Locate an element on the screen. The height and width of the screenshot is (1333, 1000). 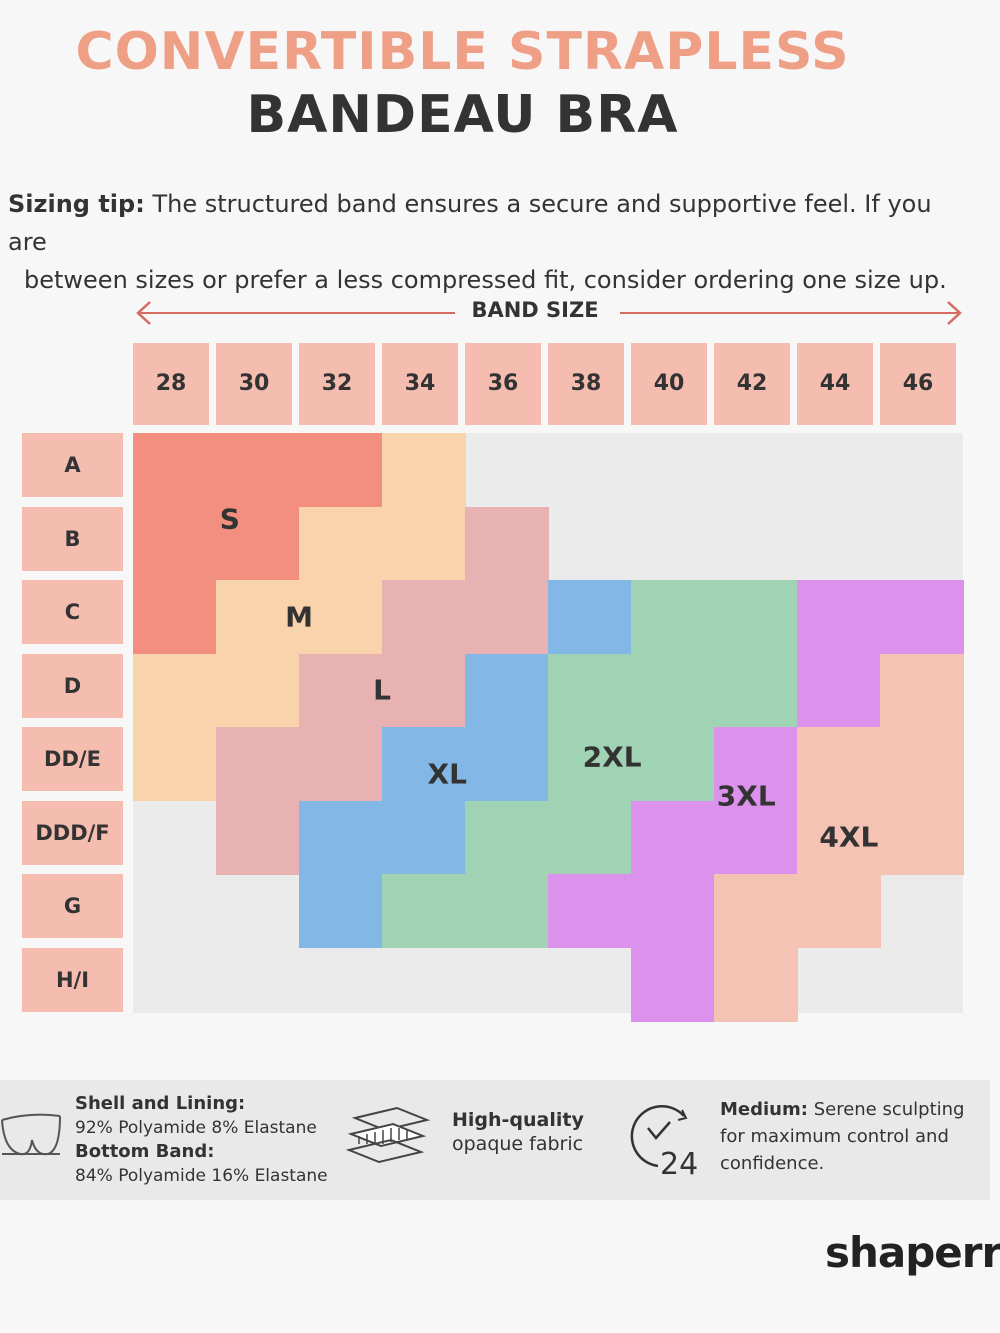
brand-logo: shaperr is located at coordinates (912, 1252).